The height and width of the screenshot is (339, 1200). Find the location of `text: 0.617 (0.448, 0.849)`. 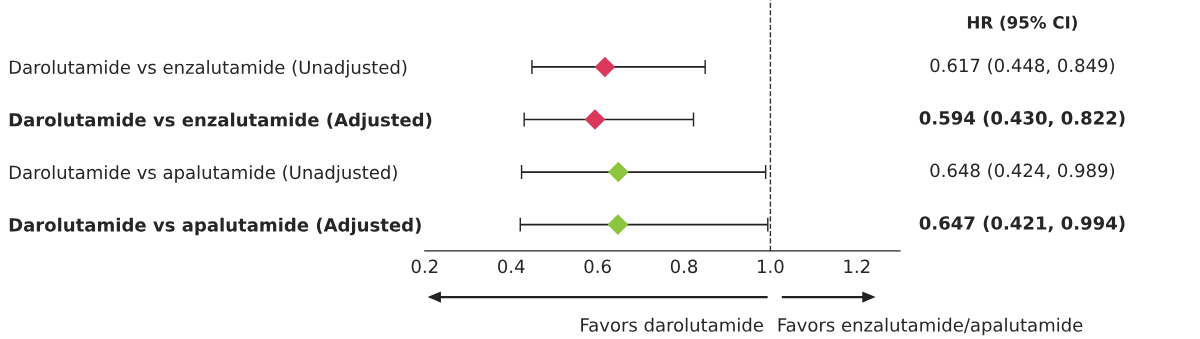

text: 0.617 (0.448, 0.849) is located at coordinates (1022, 66).